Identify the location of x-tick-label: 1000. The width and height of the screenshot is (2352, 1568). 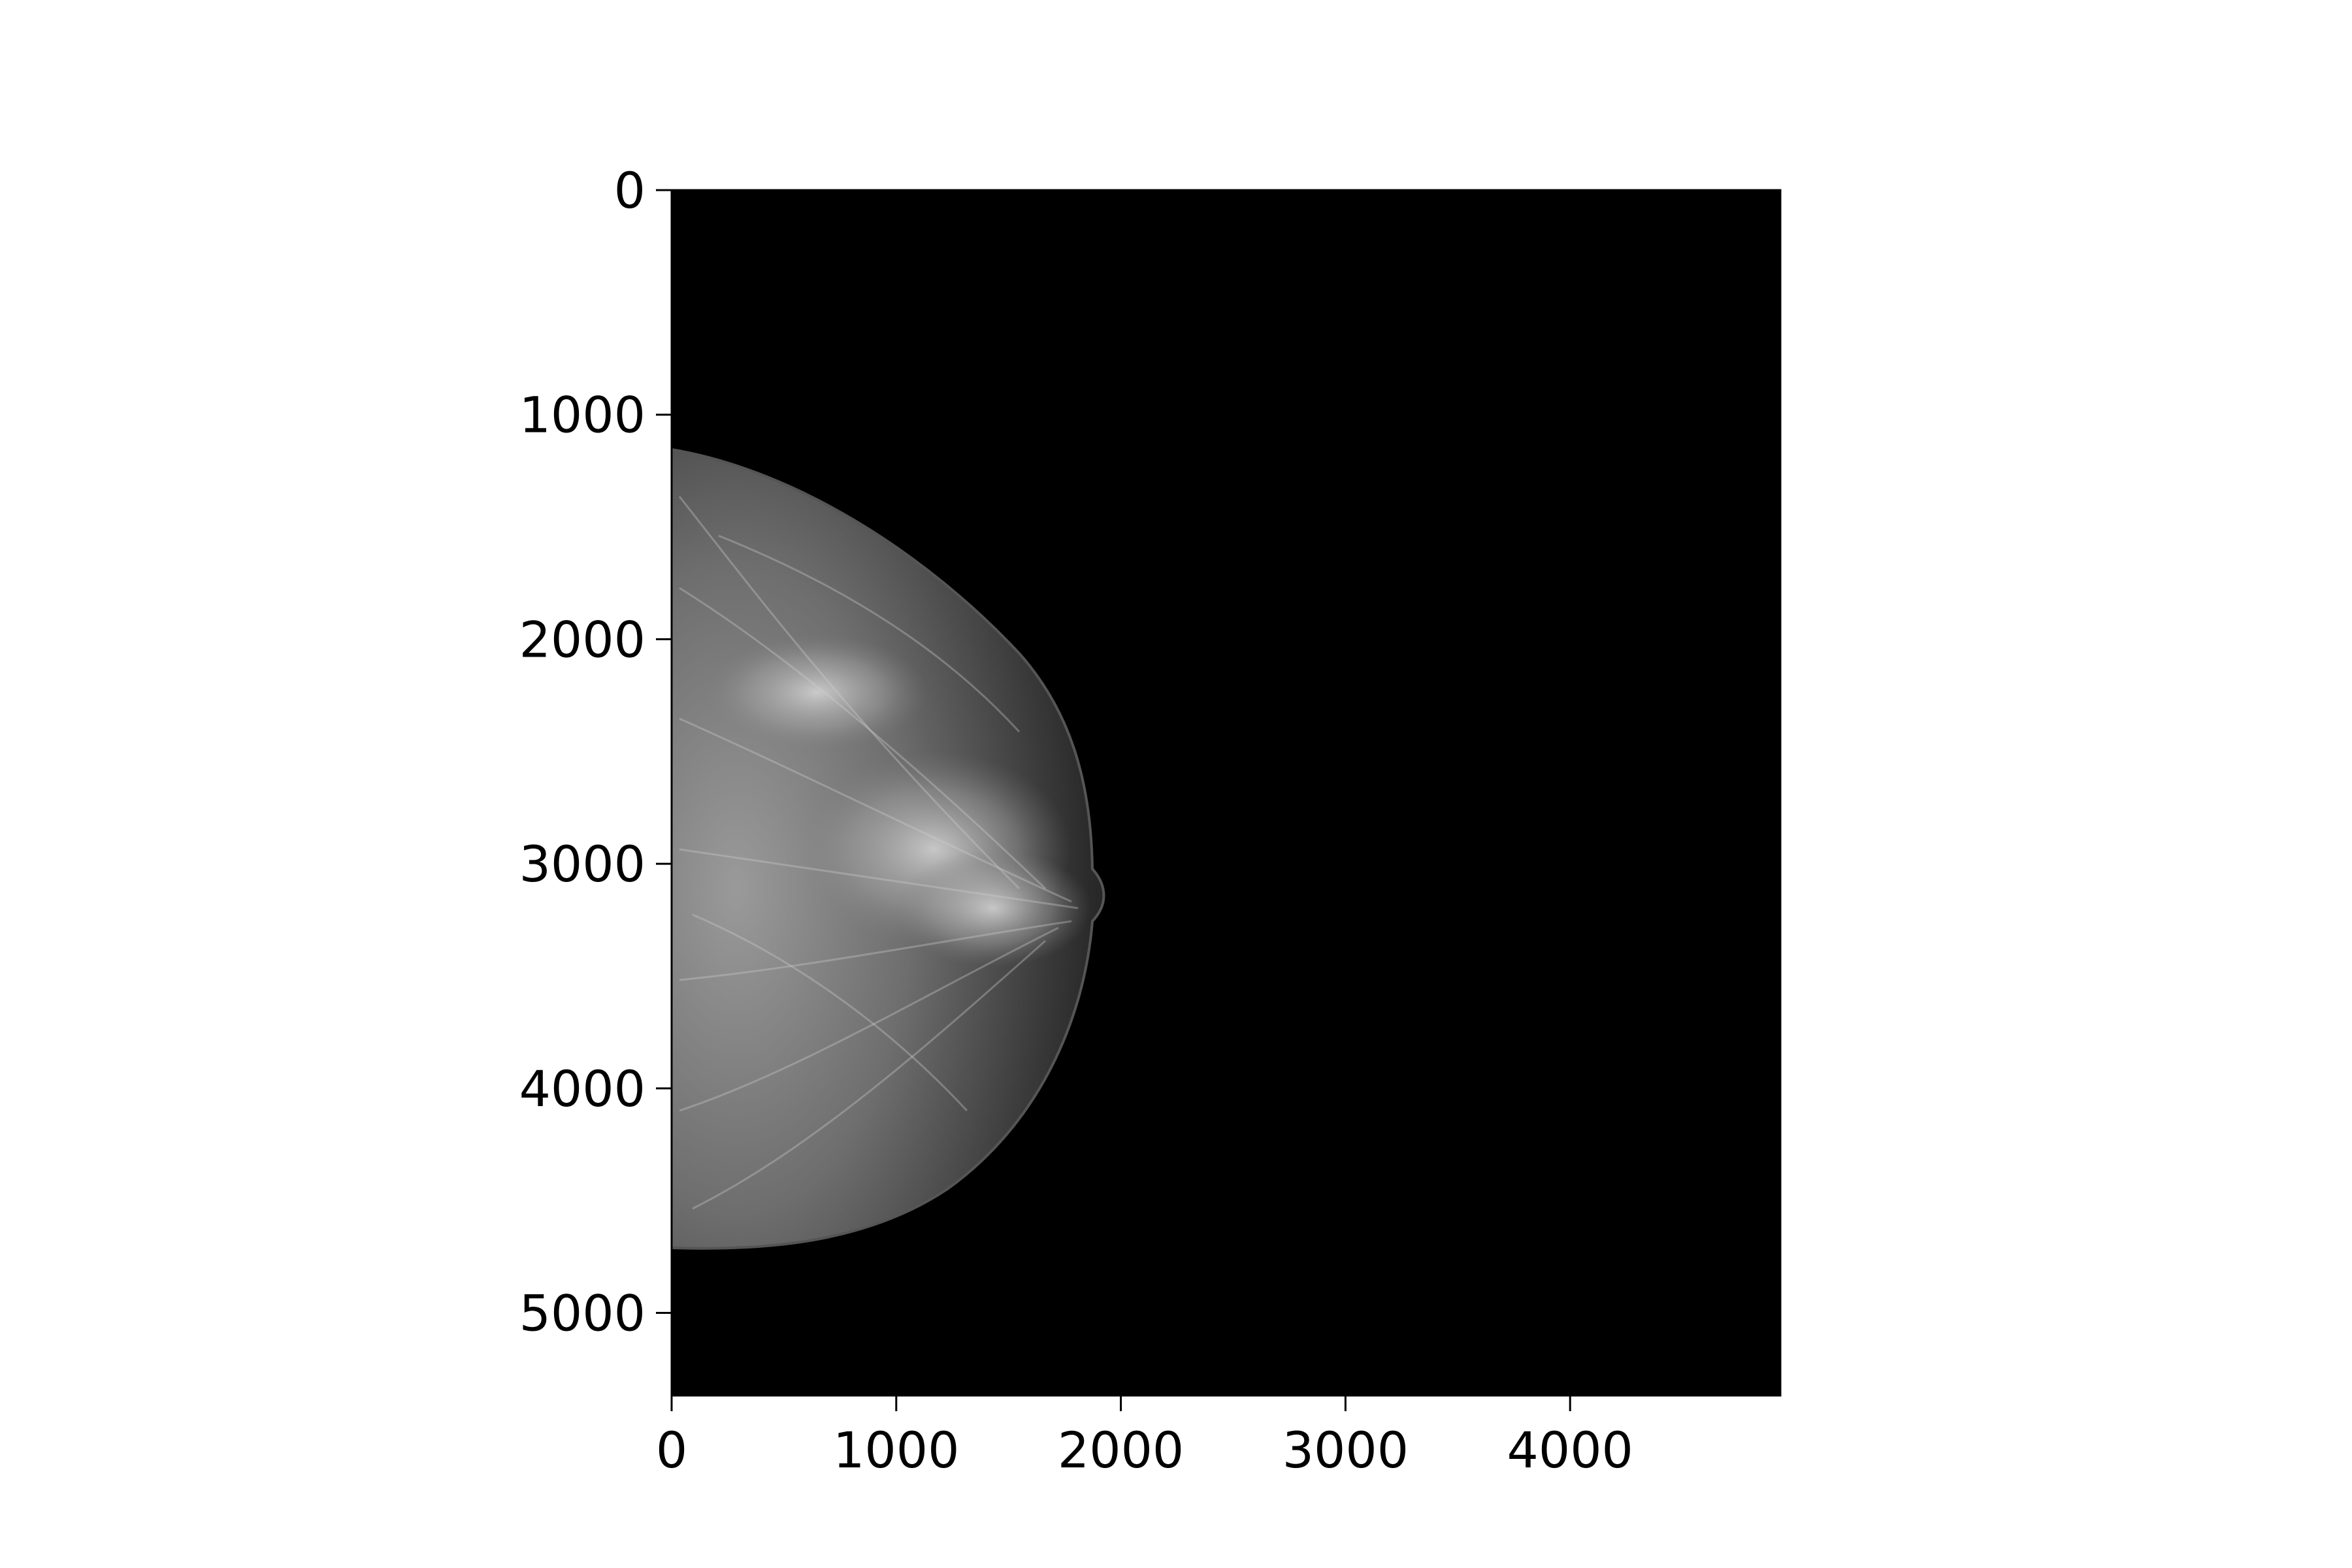
(896, 1450).